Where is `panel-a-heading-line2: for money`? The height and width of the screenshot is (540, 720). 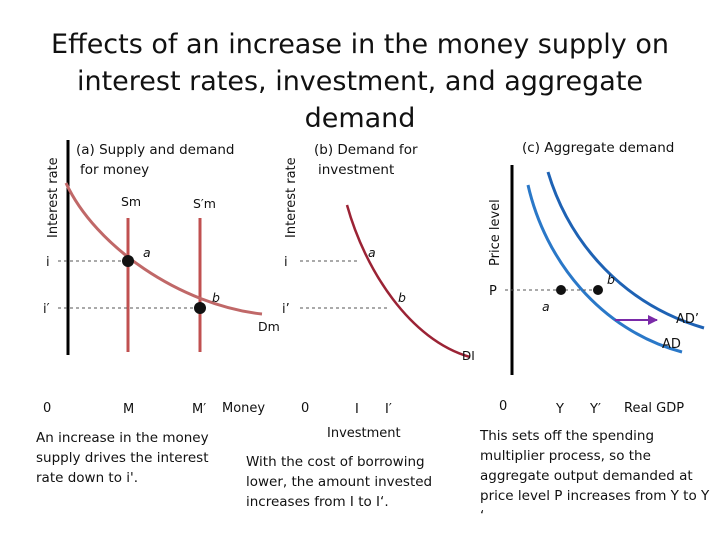 panel-a-heading-line2: for money is located at coordinates (114, 170).